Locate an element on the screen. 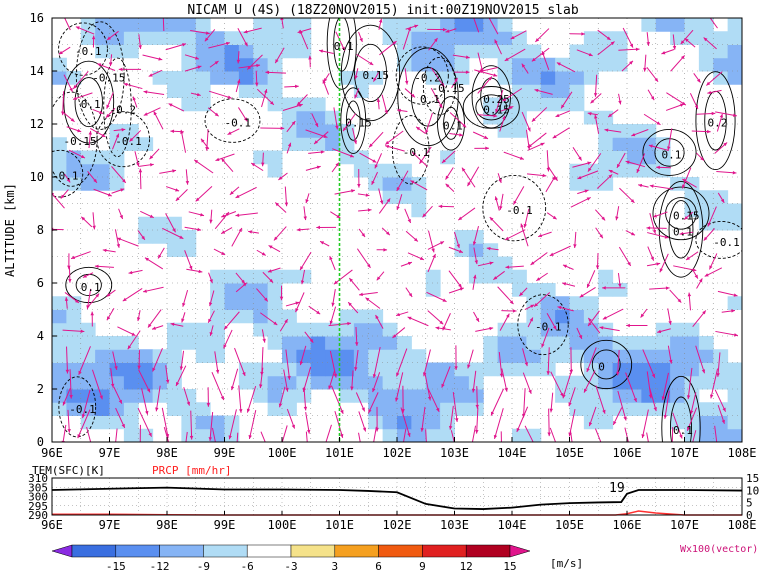 The height and width of the screenshot is (575, 767). x-tick-label: 107E is located at coordinates (684, 453).